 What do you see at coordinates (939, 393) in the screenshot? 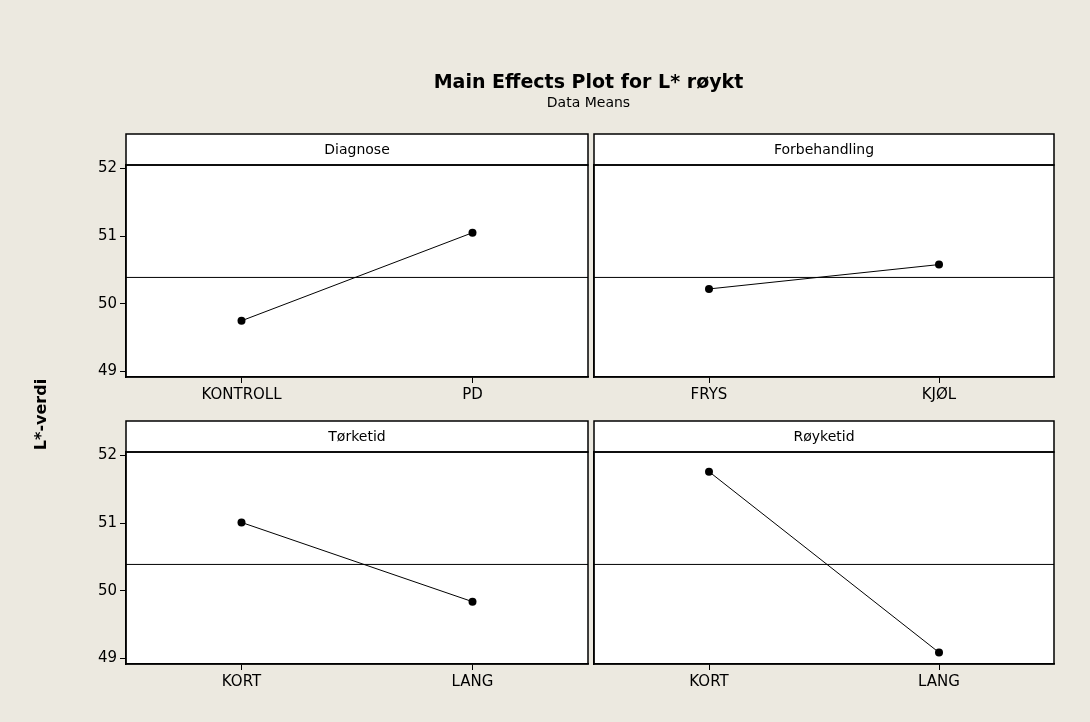
I see `x-tick-label: KJØL` at bounding box center [939, 393].